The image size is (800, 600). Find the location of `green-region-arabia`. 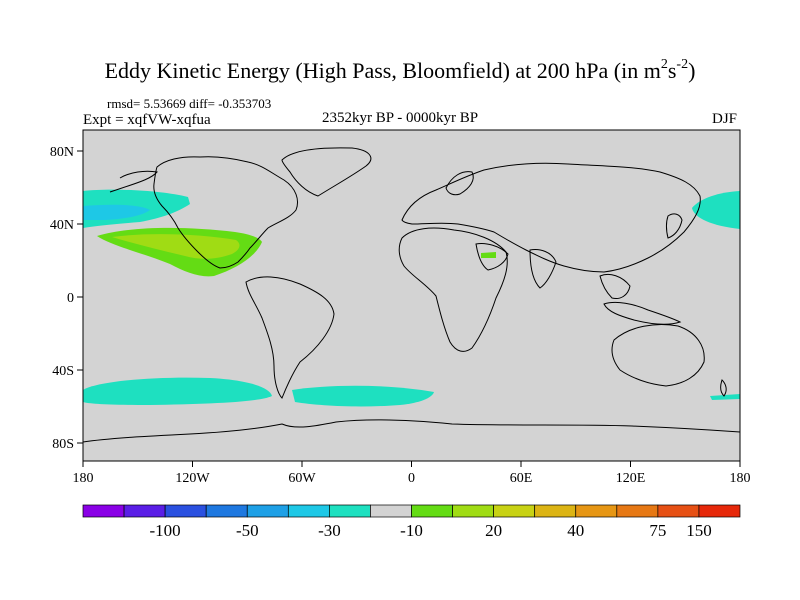

green-region-arabia is located at coordinates (488, 255).